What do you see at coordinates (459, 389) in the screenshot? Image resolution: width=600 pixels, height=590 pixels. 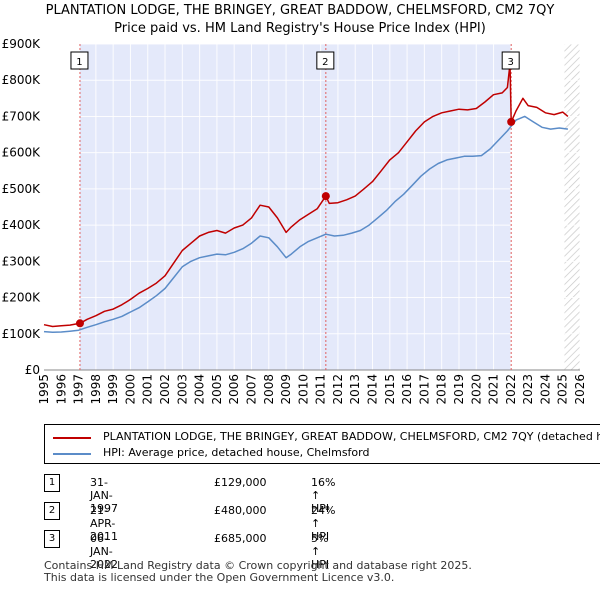 I see `x-tick-label: 2019` at bounding box center [459, 389].